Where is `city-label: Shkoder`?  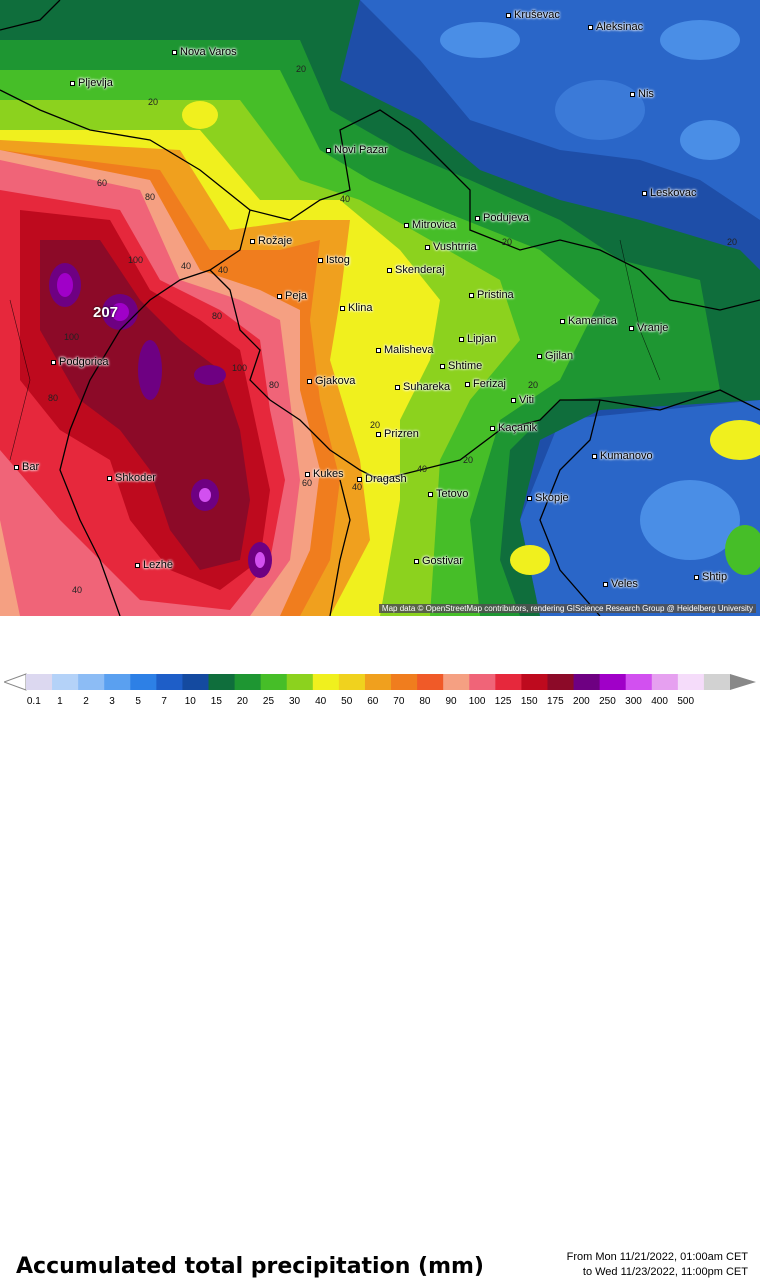 city-label: Shkoder is located at coordinates (131, 478).